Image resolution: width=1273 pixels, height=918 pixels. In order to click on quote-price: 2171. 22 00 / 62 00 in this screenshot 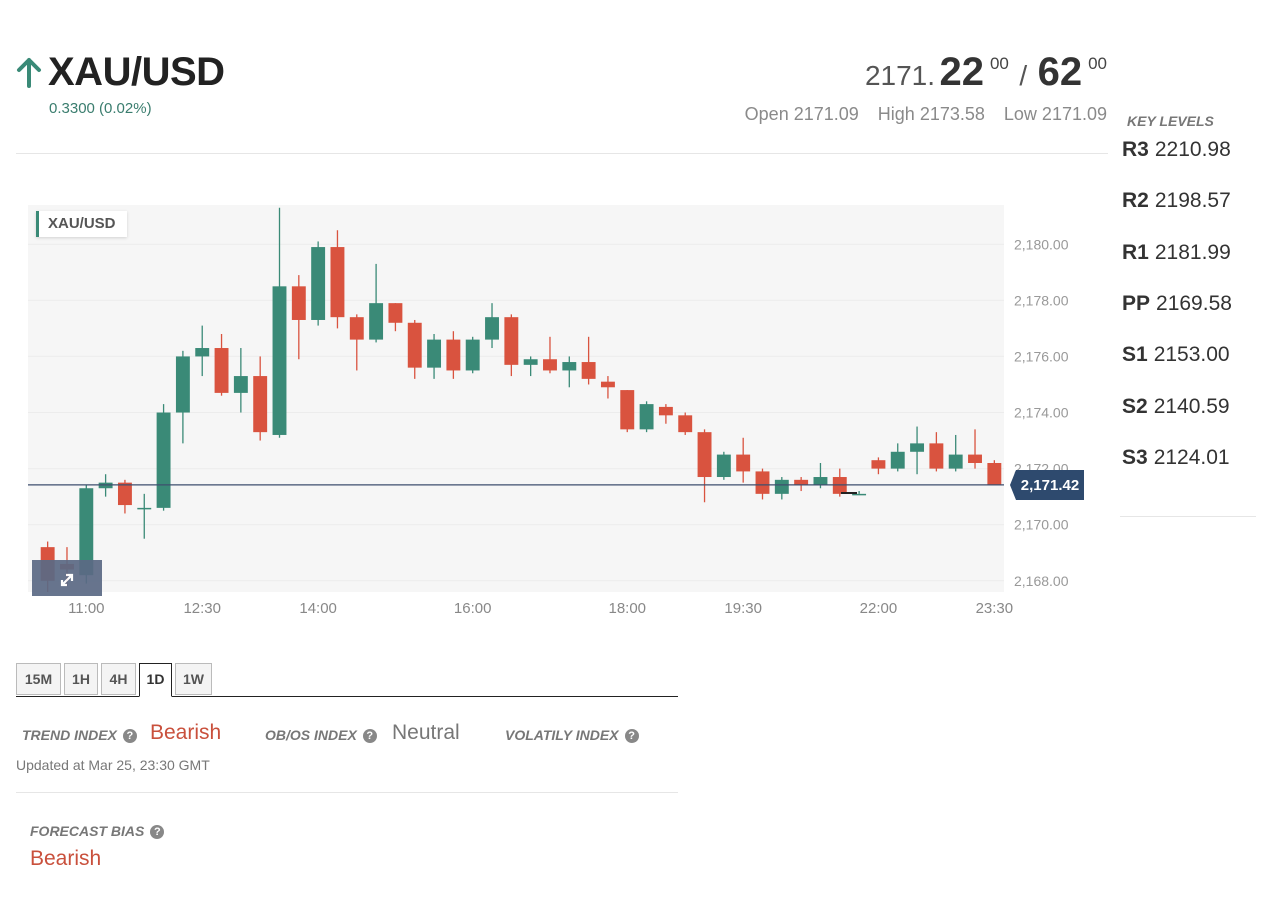, I will do `click(986, 72)`.